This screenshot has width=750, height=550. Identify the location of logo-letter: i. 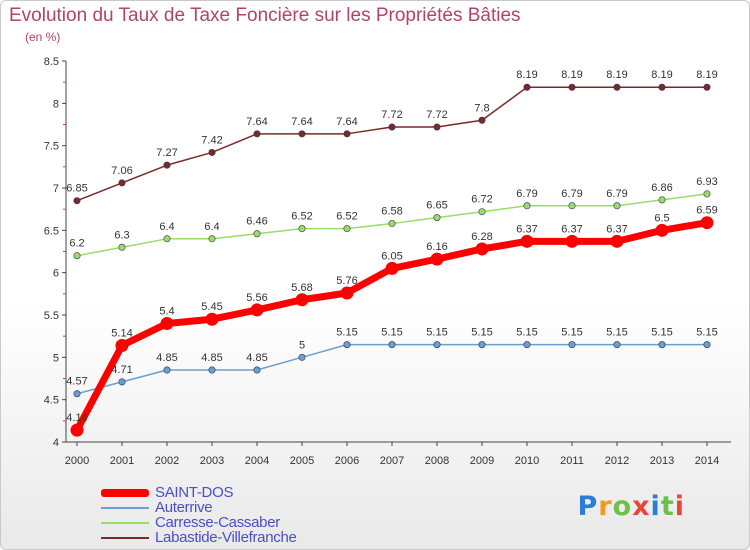
(655, 506).